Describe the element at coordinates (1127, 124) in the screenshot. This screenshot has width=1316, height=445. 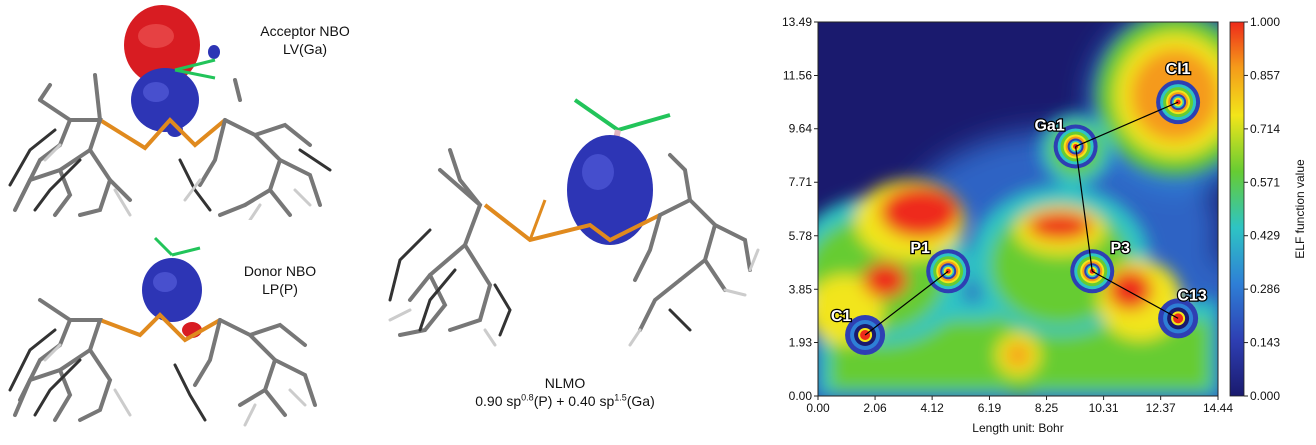
I see `bond-ga1-cl1` at that location.